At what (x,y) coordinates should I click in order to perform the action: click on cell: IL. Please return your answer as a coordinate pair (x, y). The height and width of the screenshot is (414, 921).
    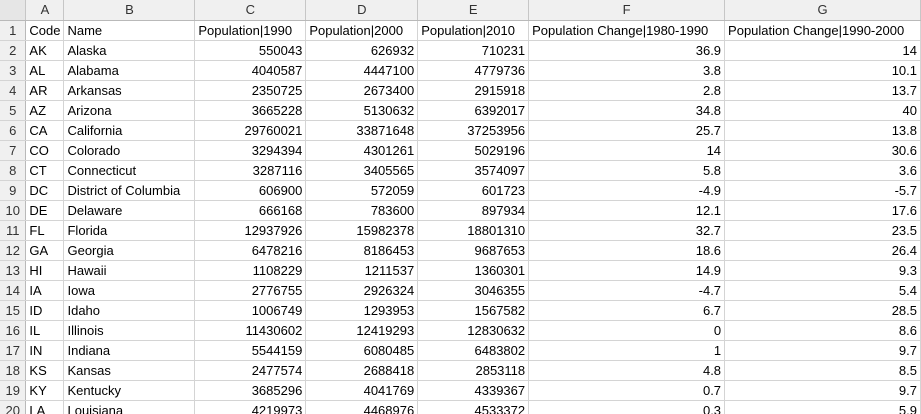
    Looking at the image, I should click on (45, 330).